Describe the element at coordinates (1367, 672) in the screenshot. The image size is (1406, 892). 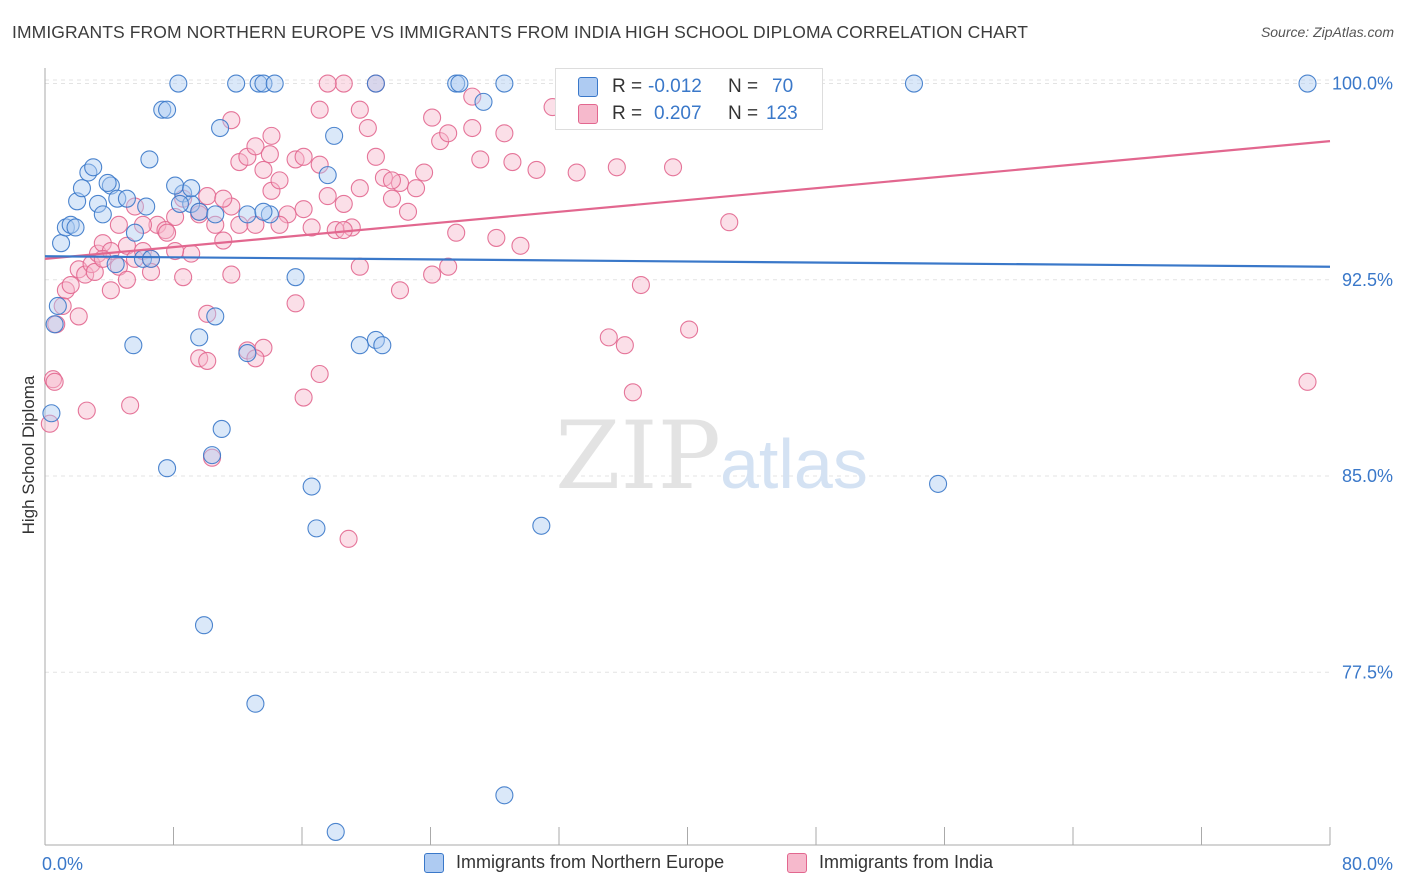
I see `y-tick-label: 77.5%` at that location.